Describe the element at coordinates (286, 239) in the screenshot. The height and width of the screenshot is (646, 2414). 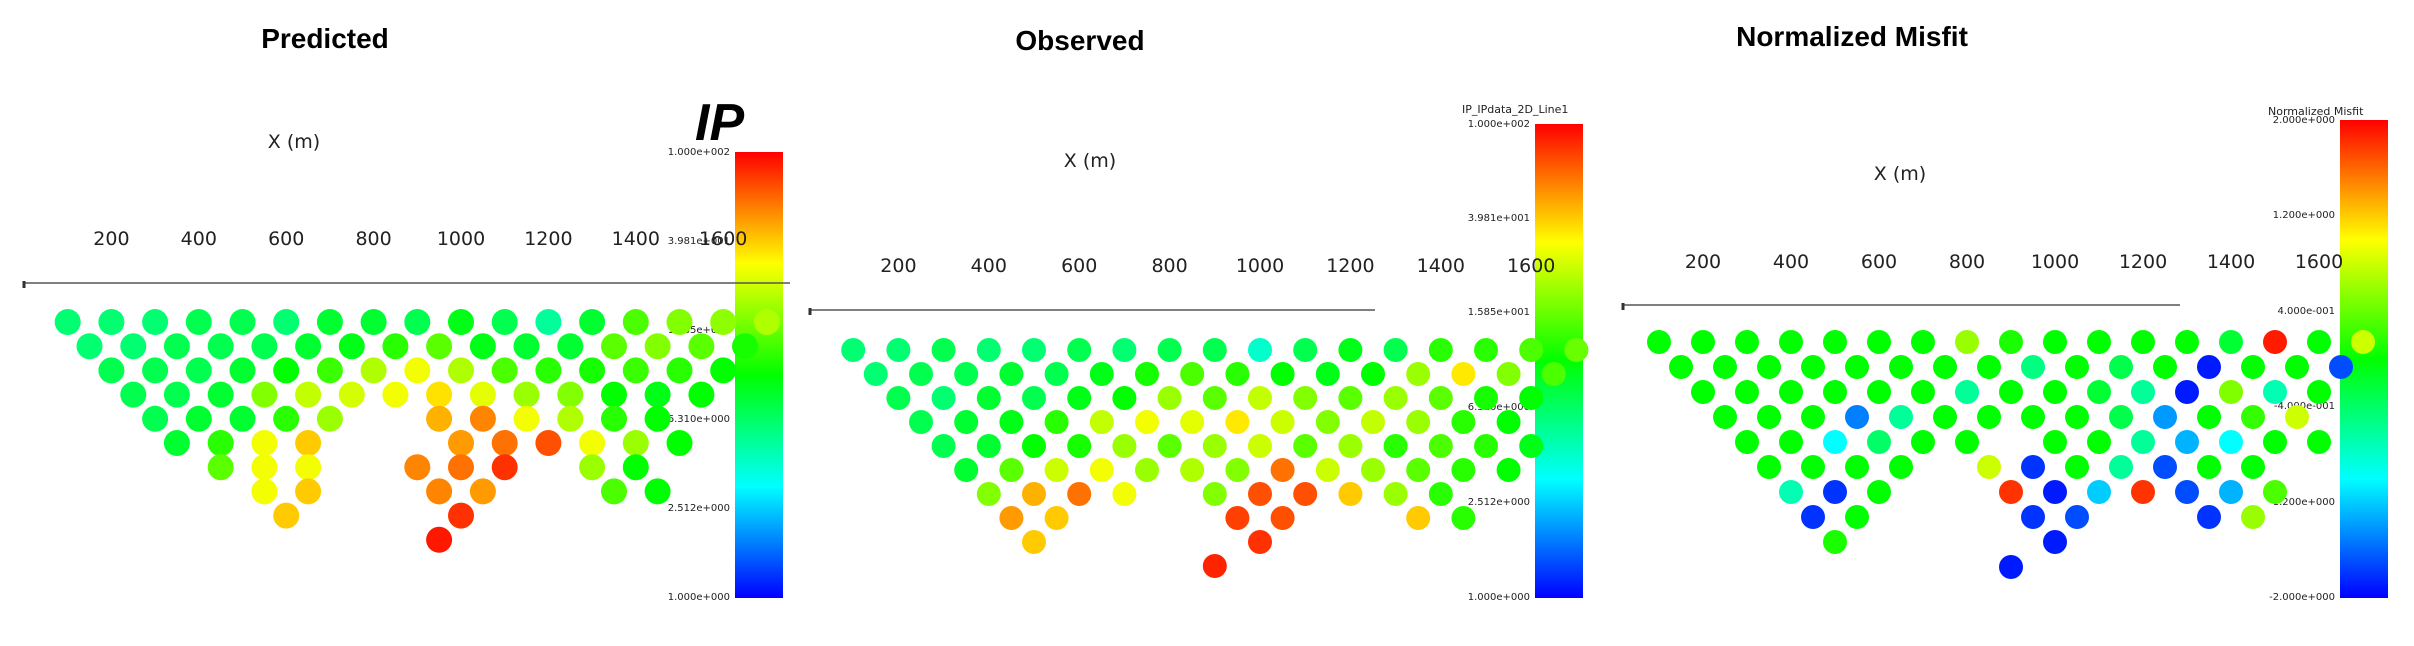
I see `x-tick-label: 600` at that location.